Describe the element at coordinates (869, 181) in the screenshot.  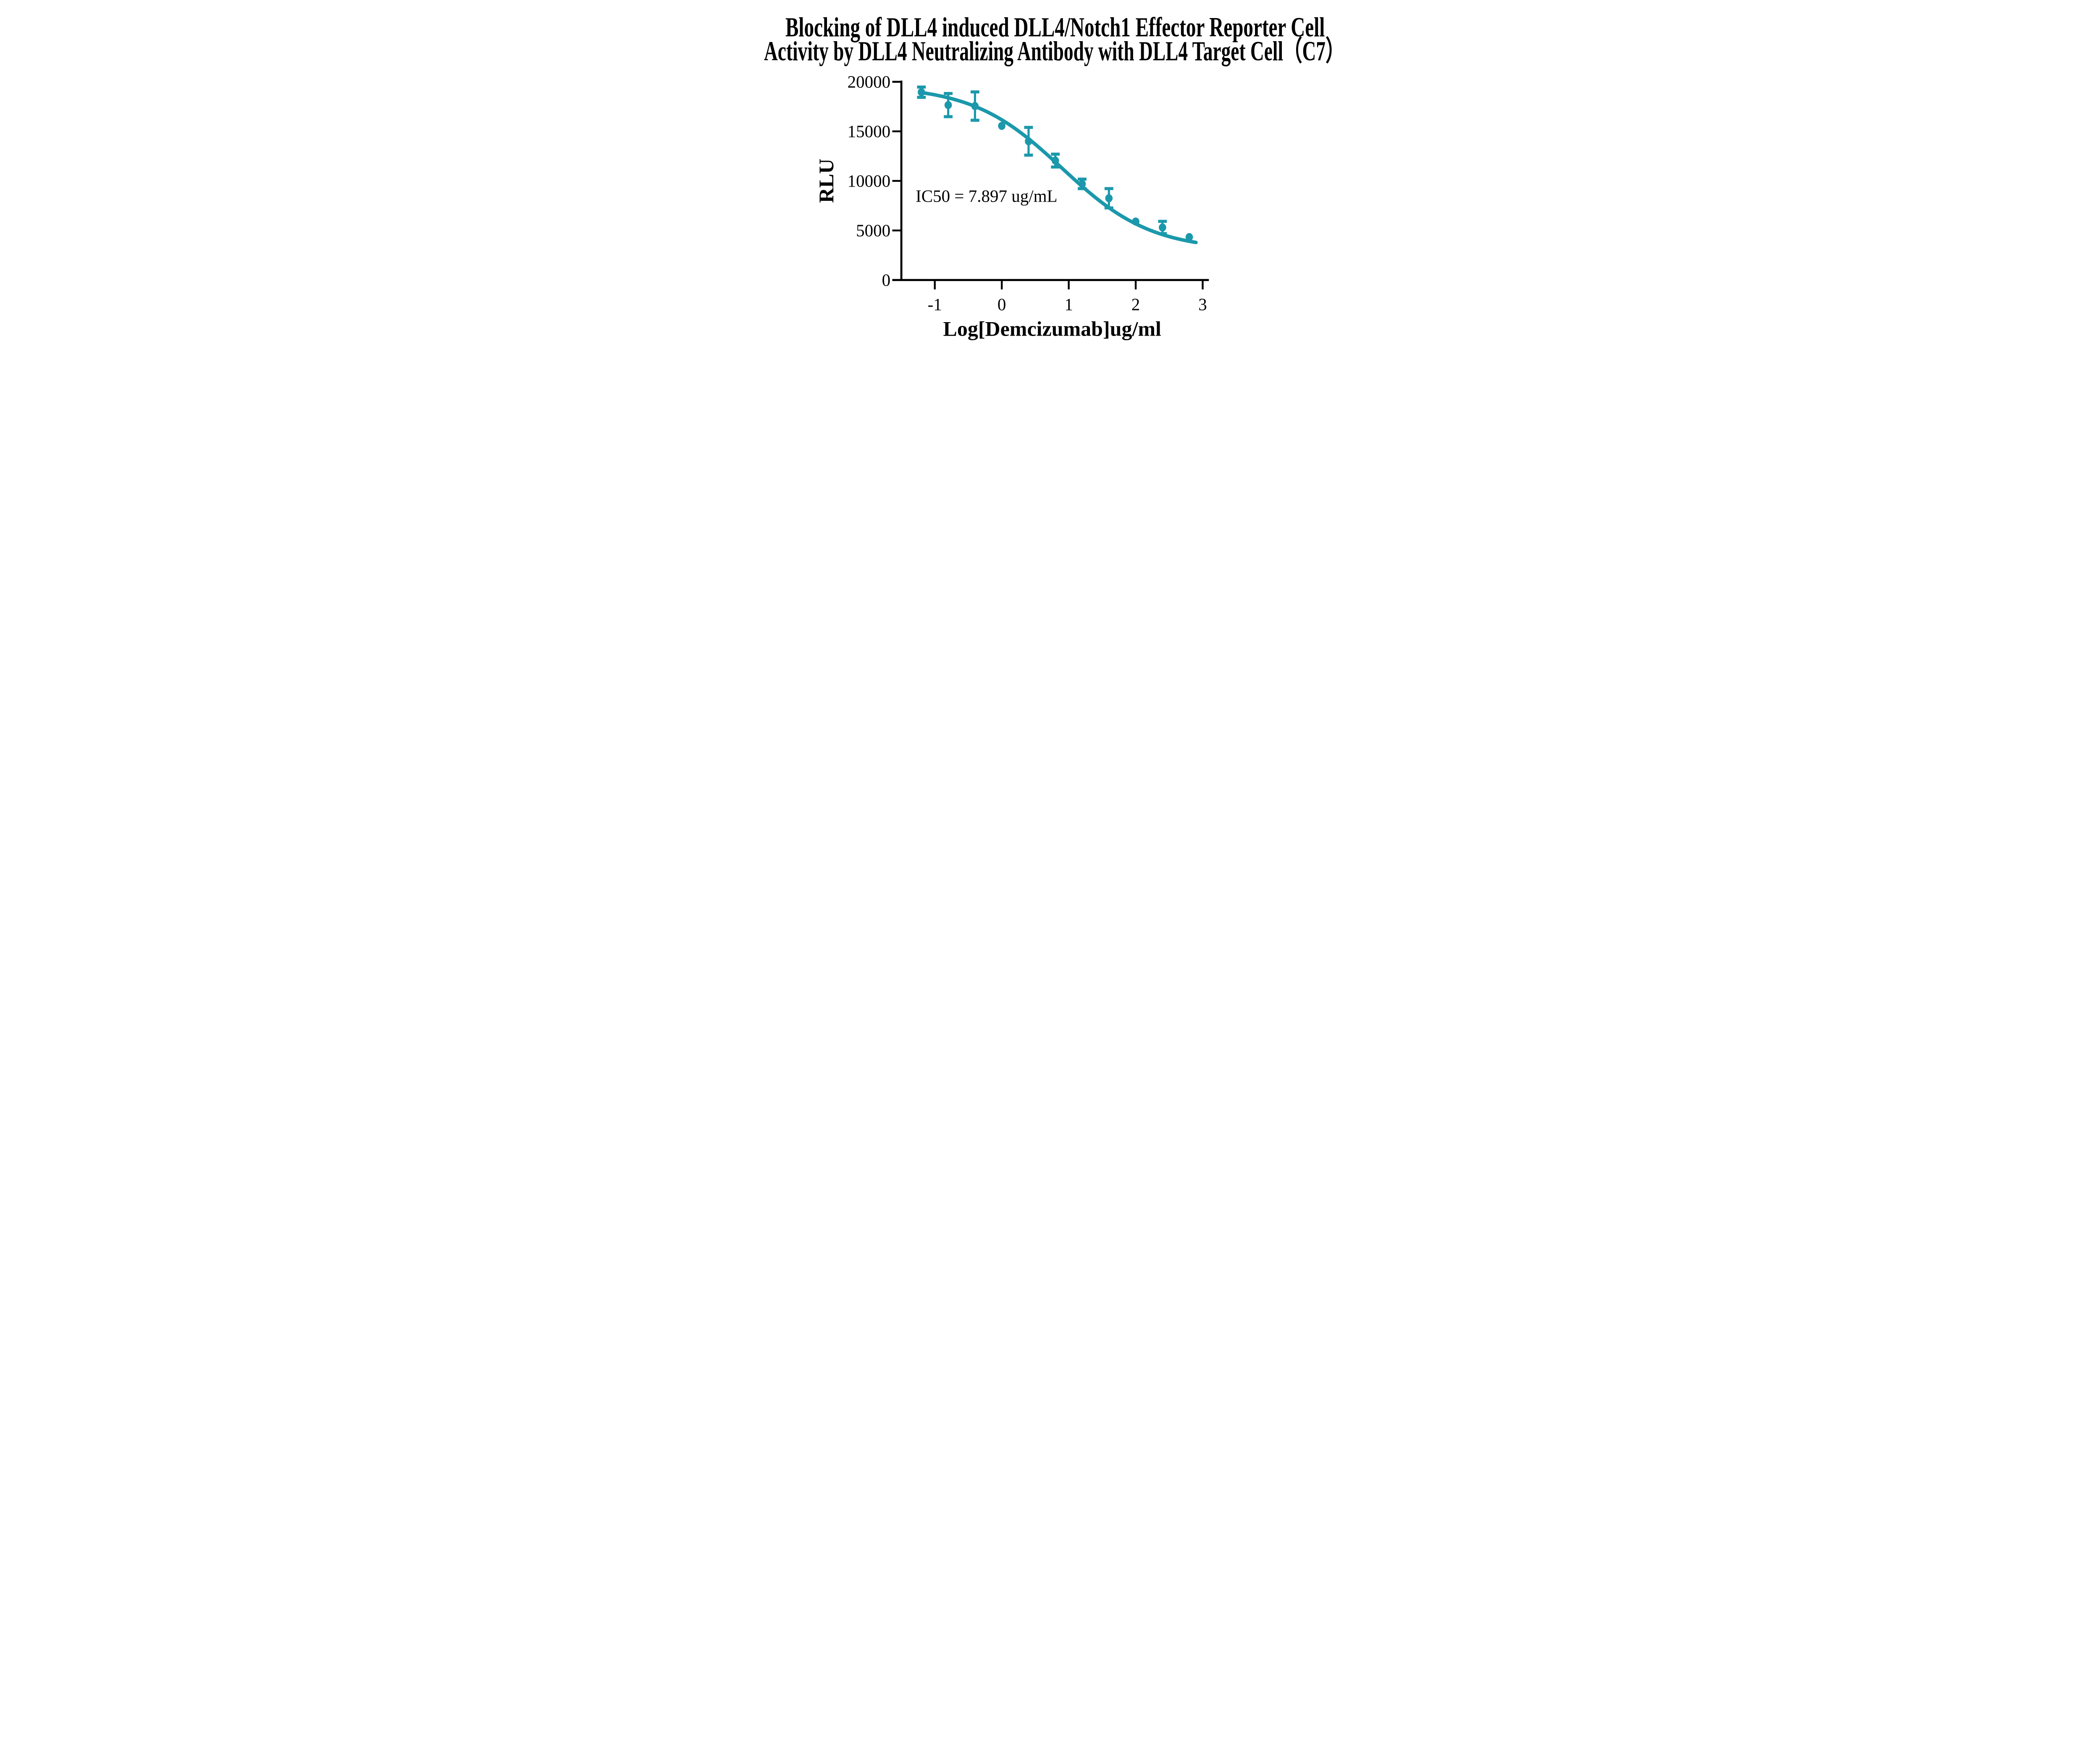
I see `y-tick-label: 10000` at that location.